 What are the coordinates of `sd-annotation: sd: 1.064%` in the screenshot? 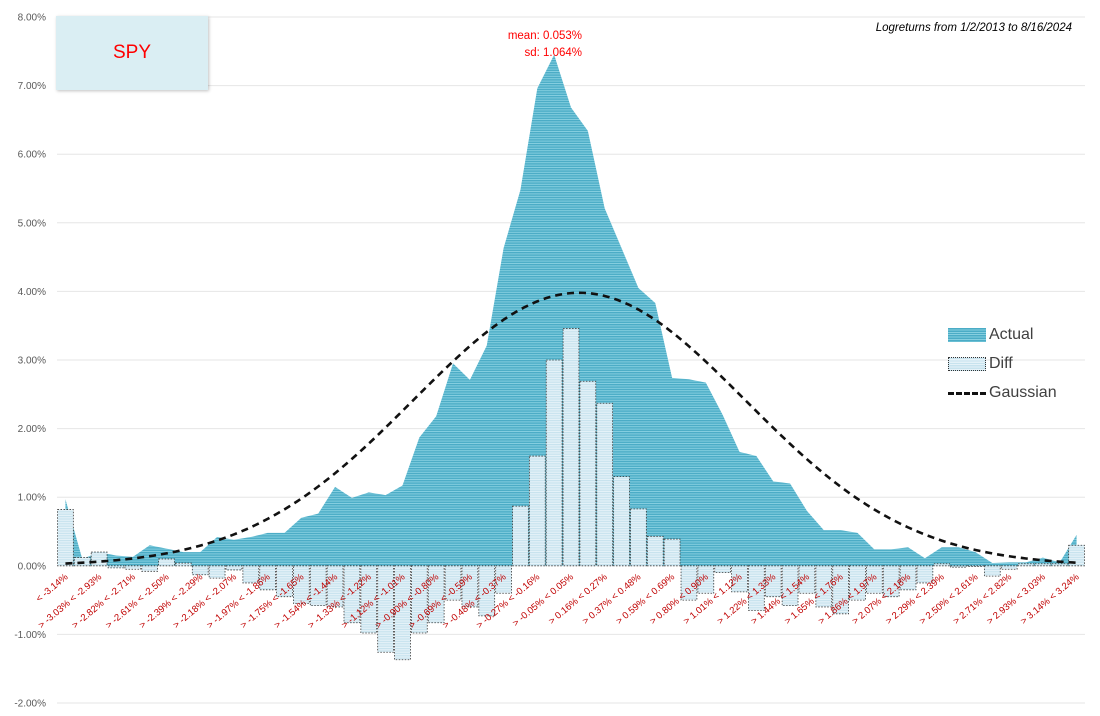 It's located at (553, 53).